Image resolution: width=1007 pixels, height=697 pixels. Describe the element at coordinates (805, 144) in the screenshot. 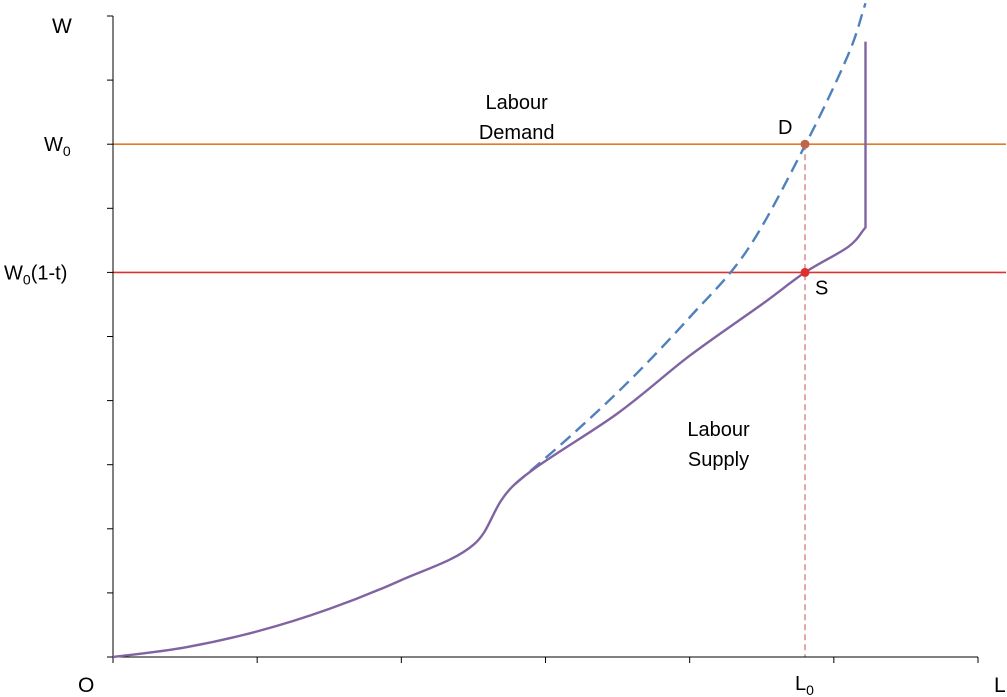

I see `point-d` at that location.